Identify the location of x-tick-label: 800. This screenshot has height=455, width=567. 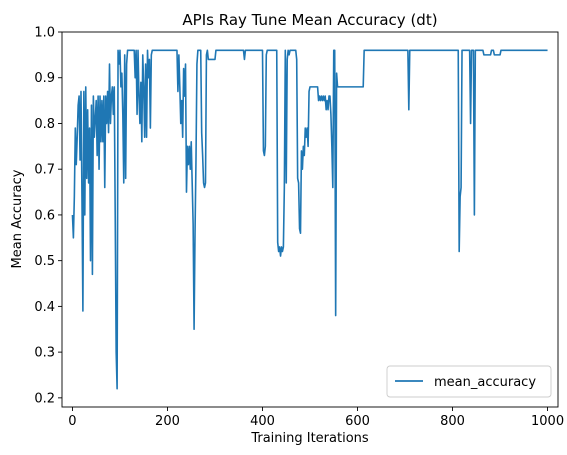
(452, 421).